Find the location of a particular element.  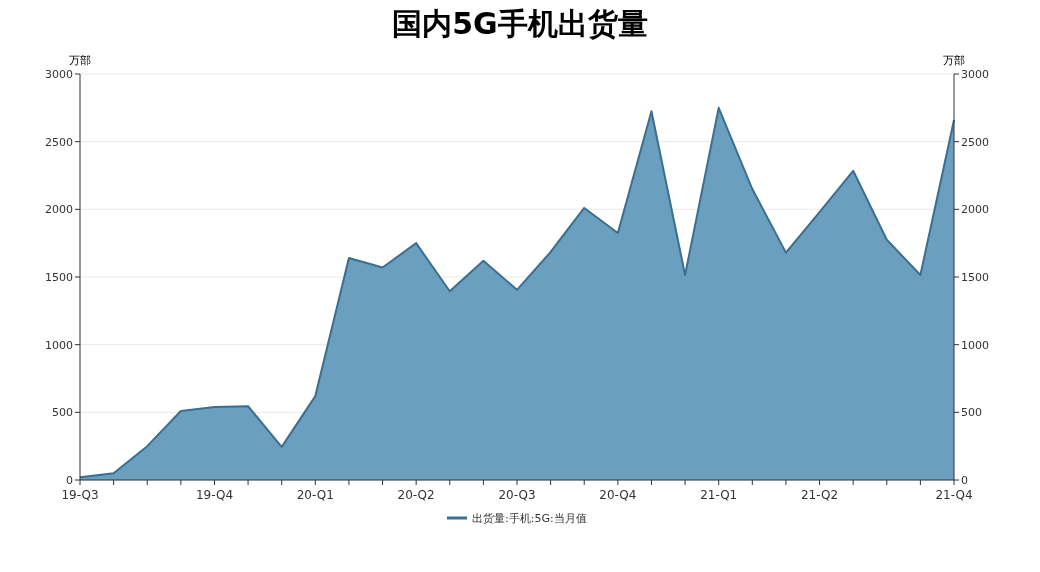

y2-axis-title: 万部 is located at coordinates (954, 60).